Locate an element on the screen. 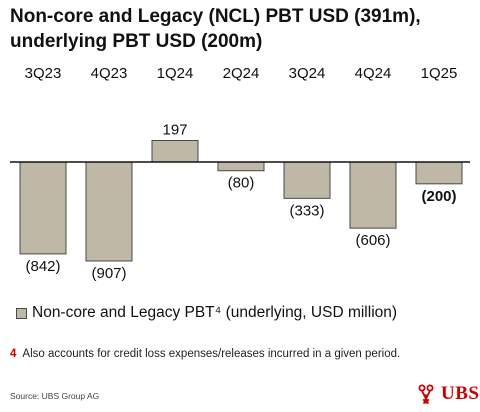  legend-swatch is located at coordinates (21, 313).